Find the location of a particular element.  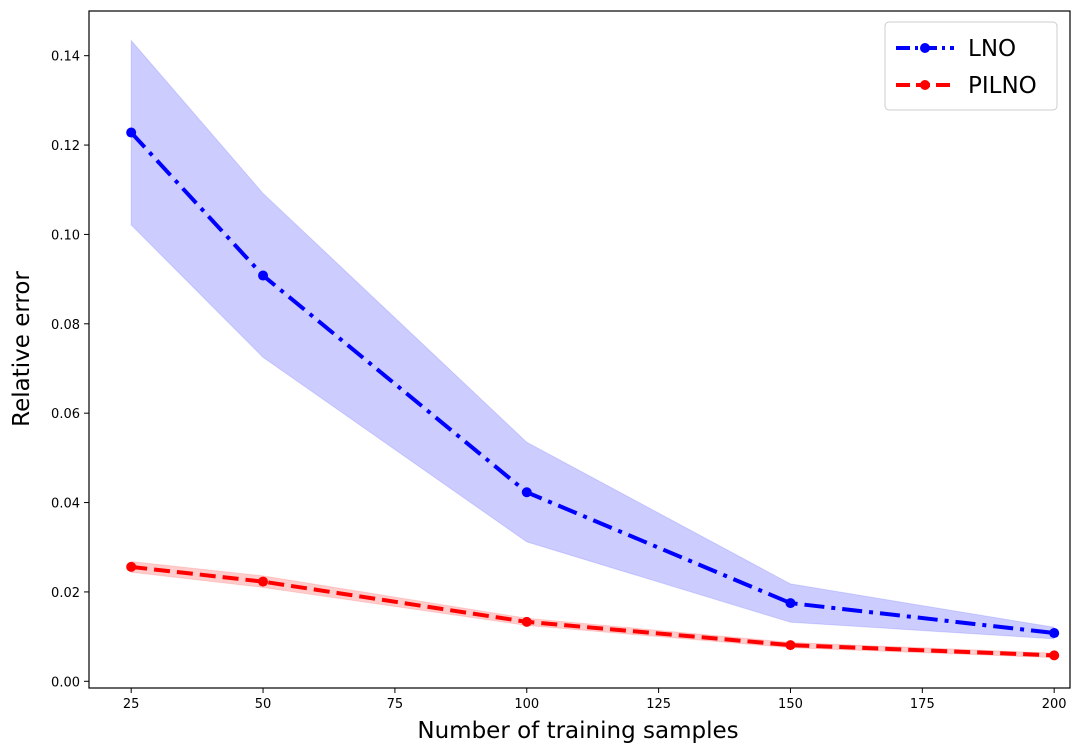

legend-marker-pilno is located at coordinates (925, 85).